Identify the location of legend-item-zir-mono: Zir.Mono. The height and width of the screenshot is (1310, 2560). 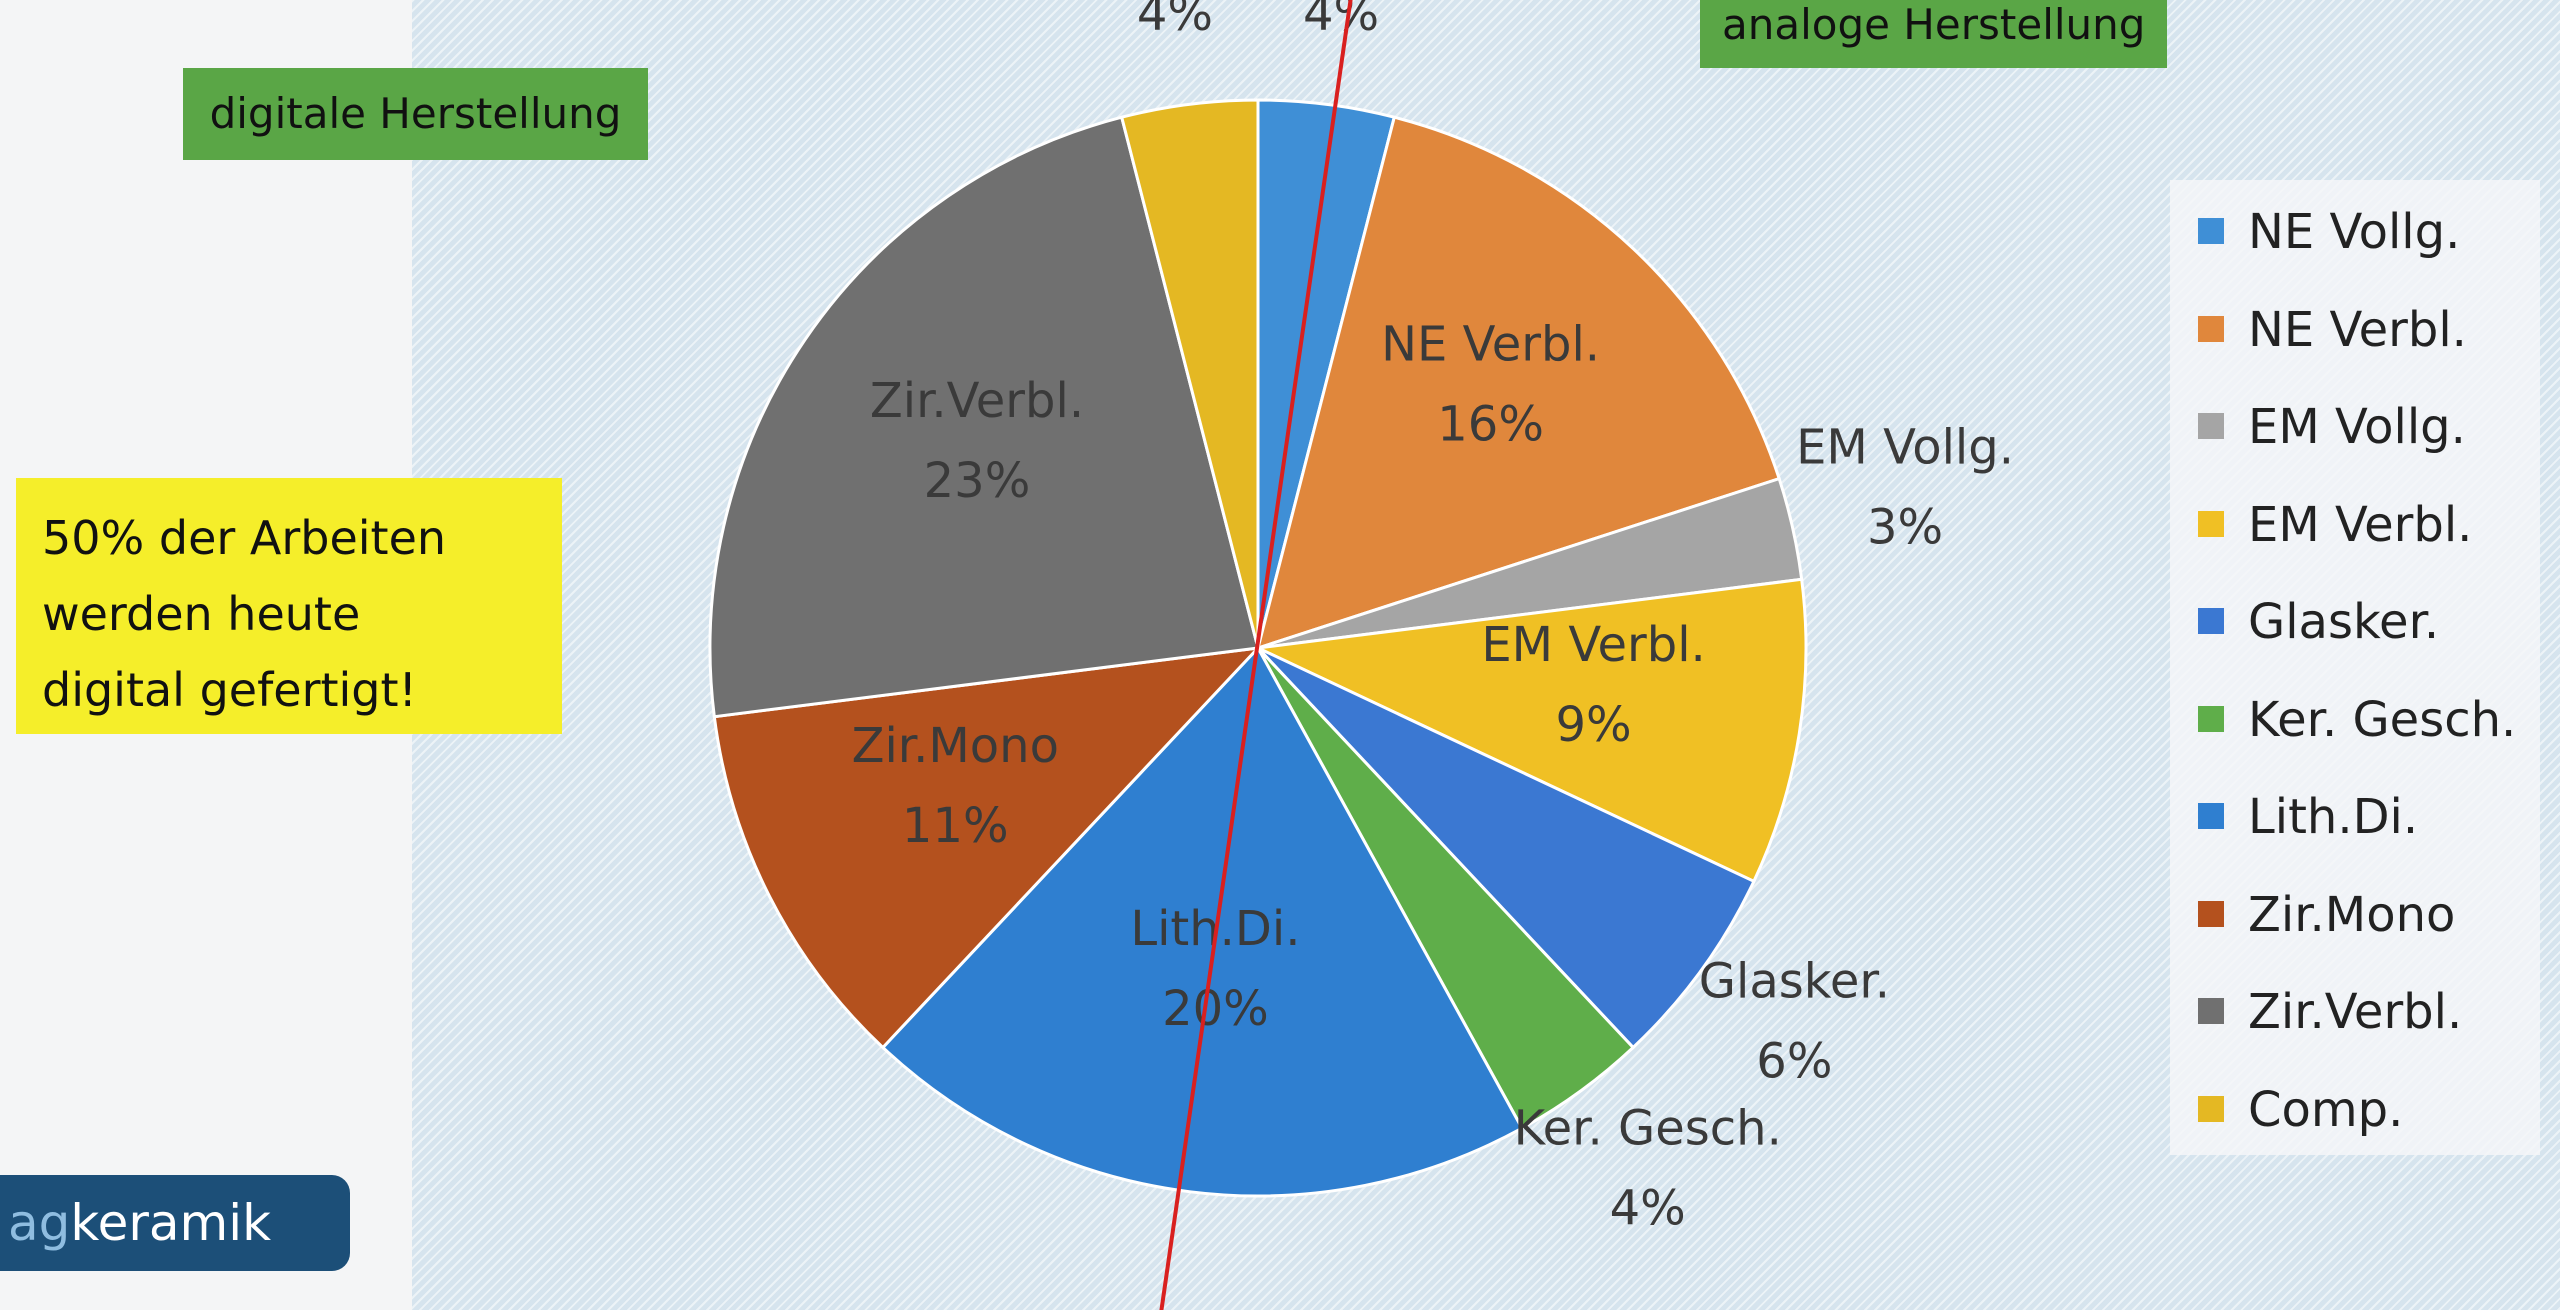
(2326, 915).